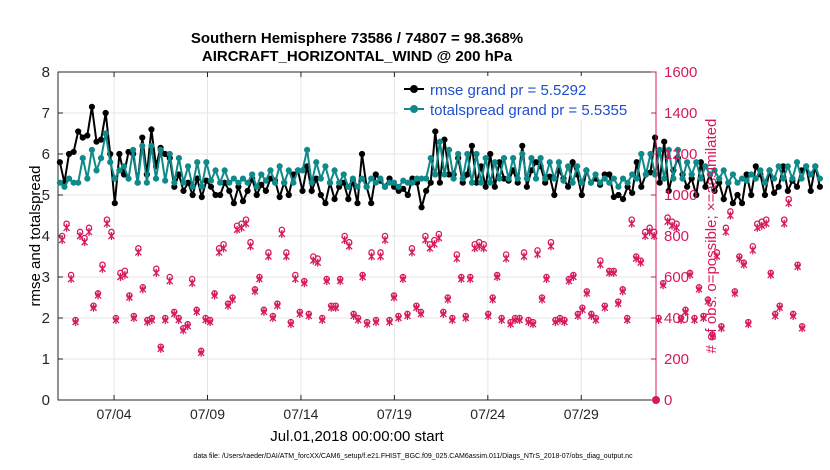 This screenshot has width=830, height=470. Describe the element at coordinates (680, 154) in the screenshot. I see `right-y-tick-label: 1200` at that location.